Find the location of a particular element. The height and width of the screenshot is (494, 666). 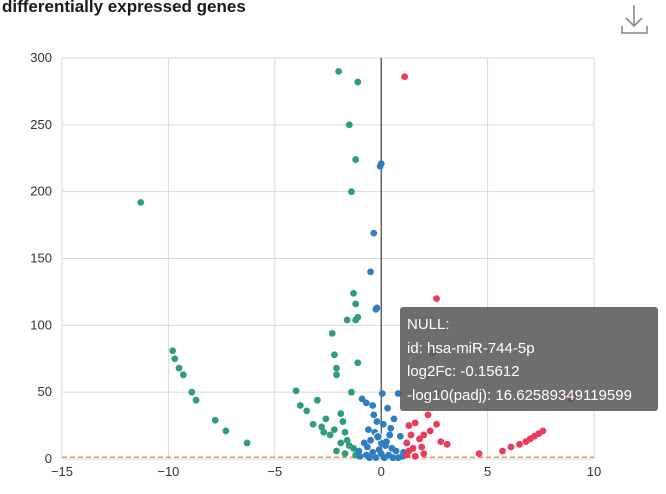

tooltip-padj: -log10(padj): 16.62589349119599 is located at coordinates (519, 395).